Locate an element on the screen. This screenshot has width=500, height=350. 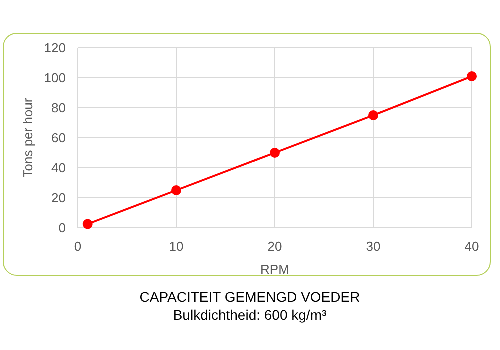
x-axis-title: RPM is located at coordinates (275, 269).